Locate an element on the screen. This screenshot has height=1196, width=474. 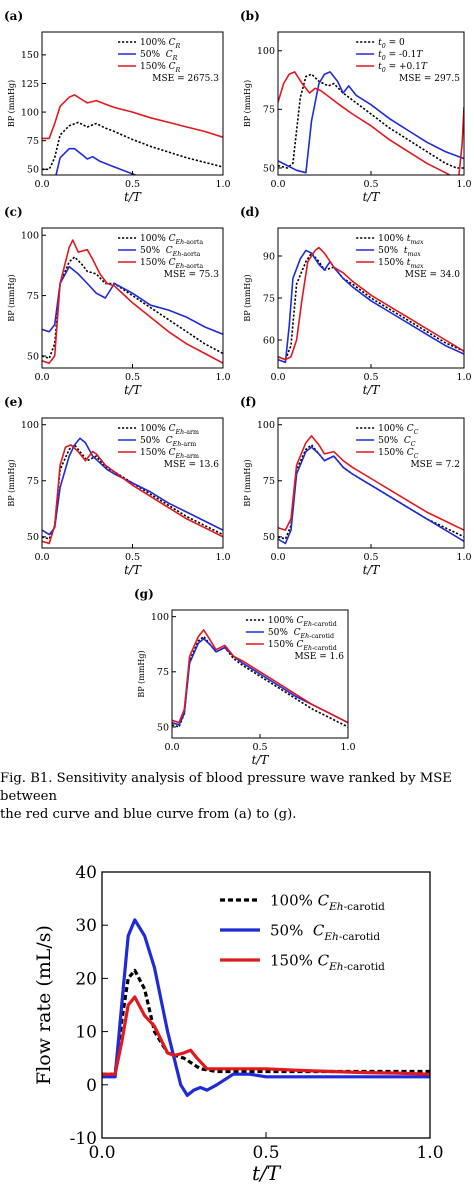
panel-label: (e) is located at coordinates (13, 402).